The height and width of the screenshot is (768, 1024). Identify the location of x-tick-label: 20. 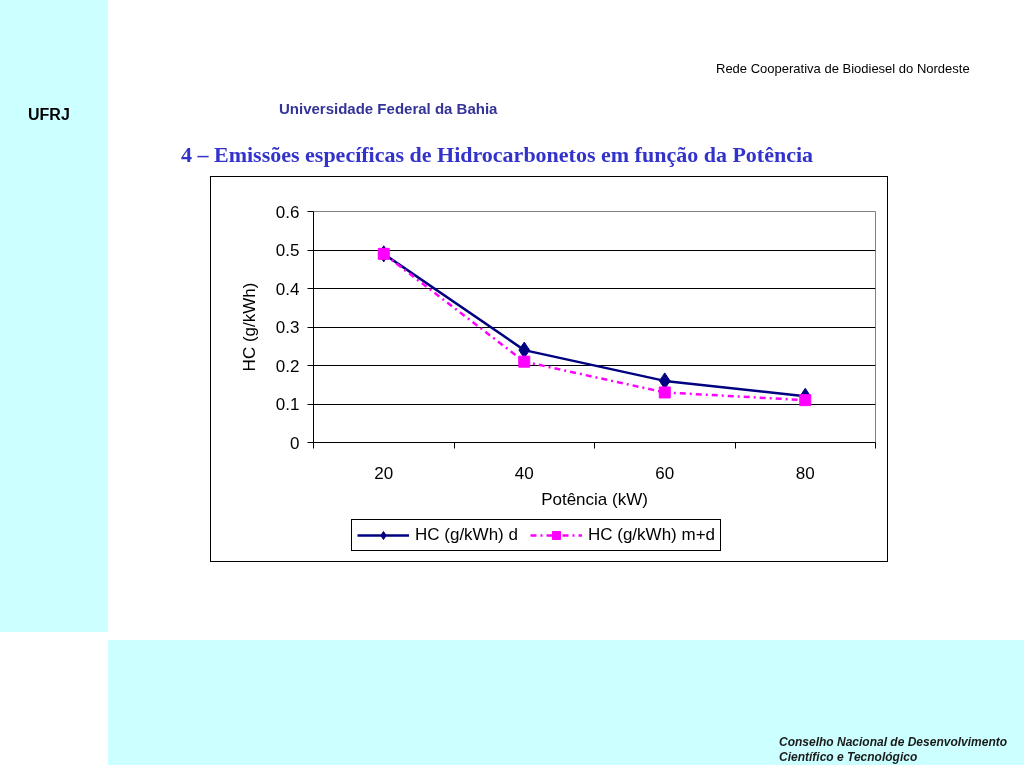
(384, 473).